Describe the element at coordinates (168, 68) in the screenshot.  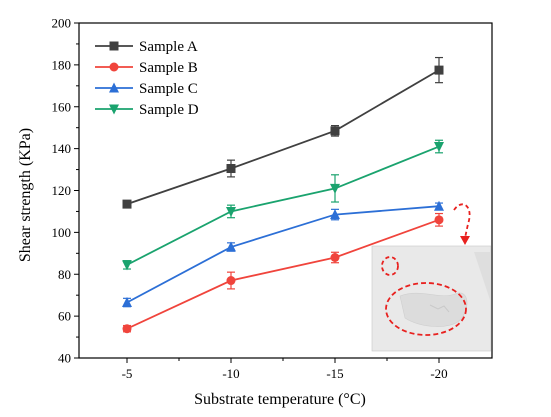
I see `legend-label: Sample B` at that location.